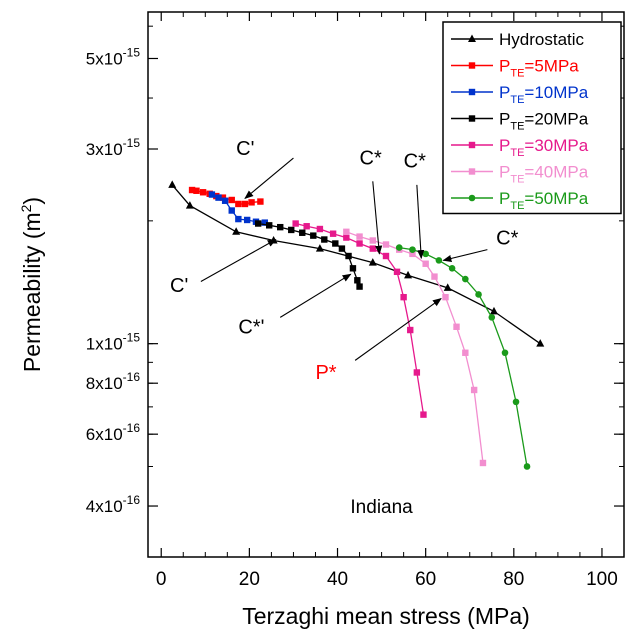  What do you see at coordinates (113, 147) in the screenshot?
I see `y-tick-label: 3x10⁻¹⁵` at bounding box center [113, 147].